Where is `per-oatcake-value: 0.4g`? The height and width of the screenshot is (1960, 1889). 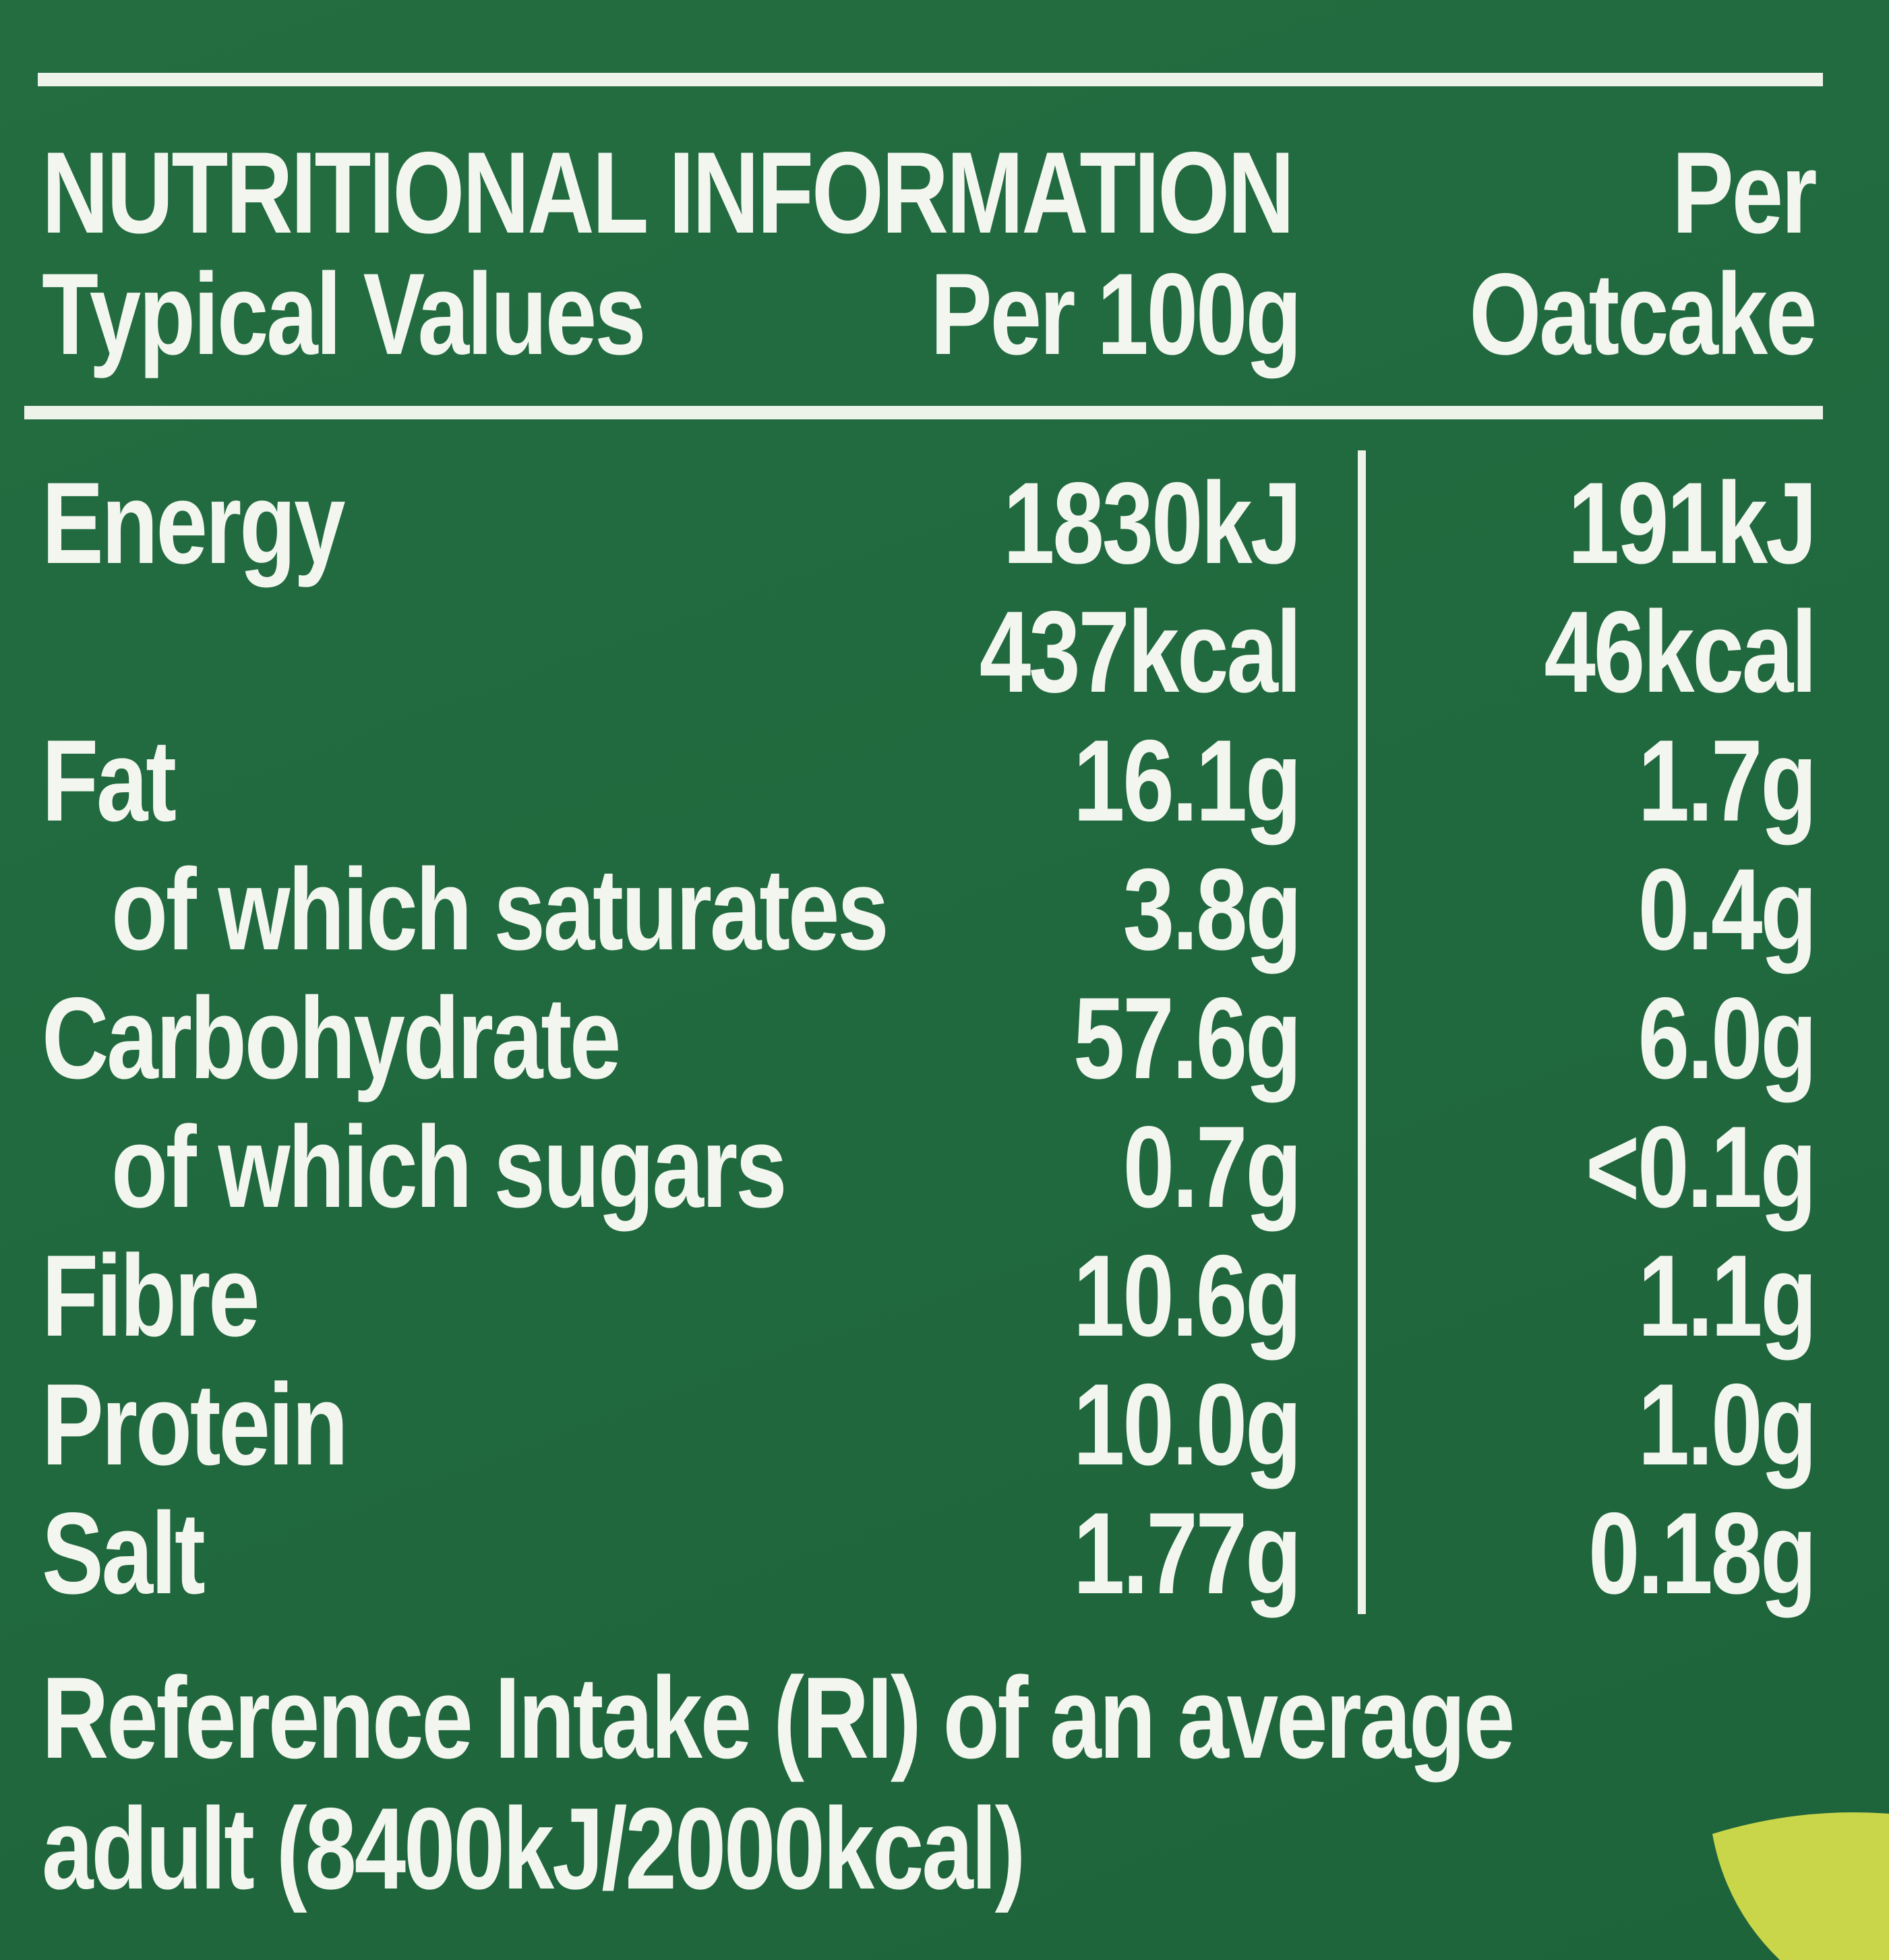 per-oatcake-value: 0.4g is located at coordinates (1727, 909).